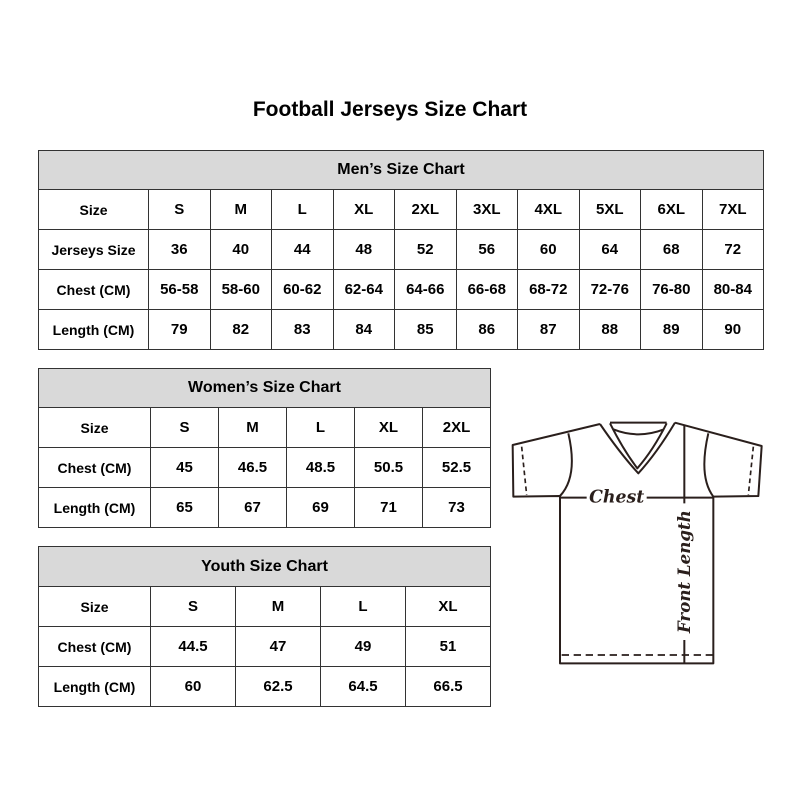 The height and width of the screenshot is (800, 800). Describe the element at coordinates (401, 170) in the screenshot. I see `mens-table-title: Men’s Size Chart` at that location.